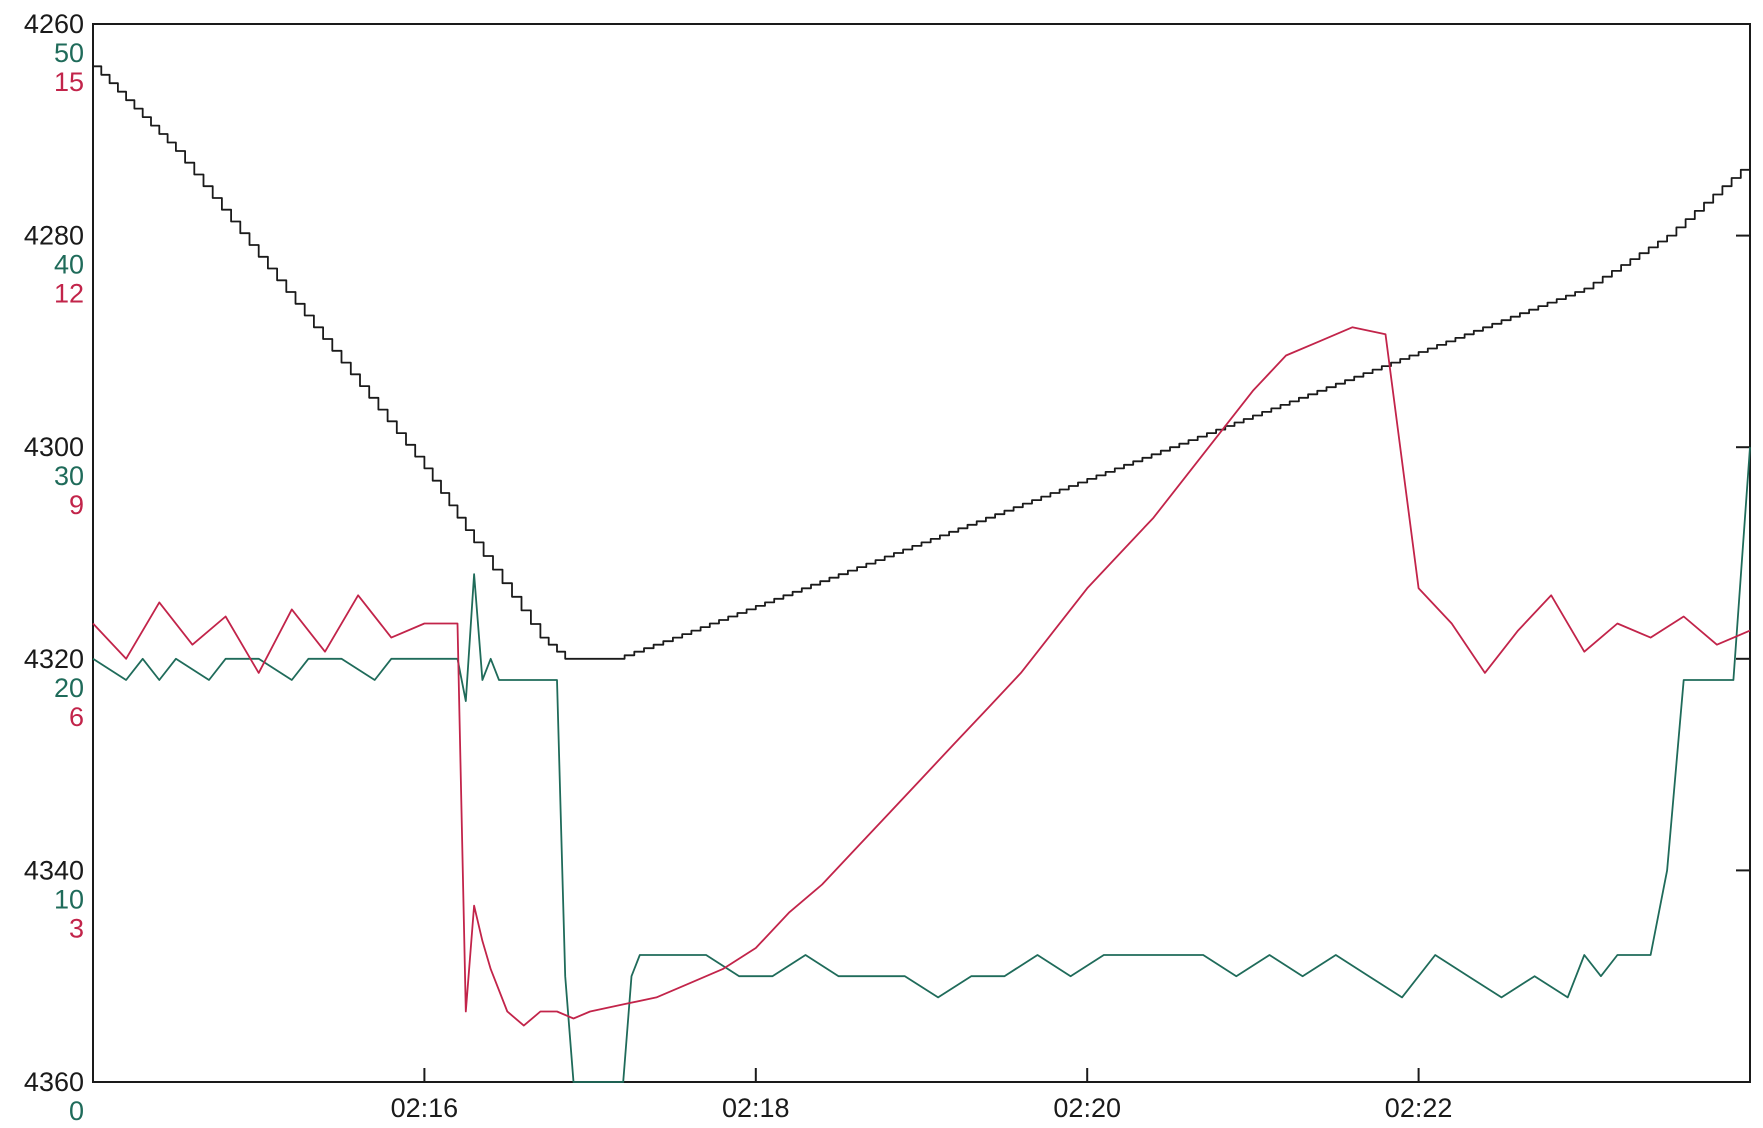  I want to click on y-tick-label-black: 4280, so click(54, 236).